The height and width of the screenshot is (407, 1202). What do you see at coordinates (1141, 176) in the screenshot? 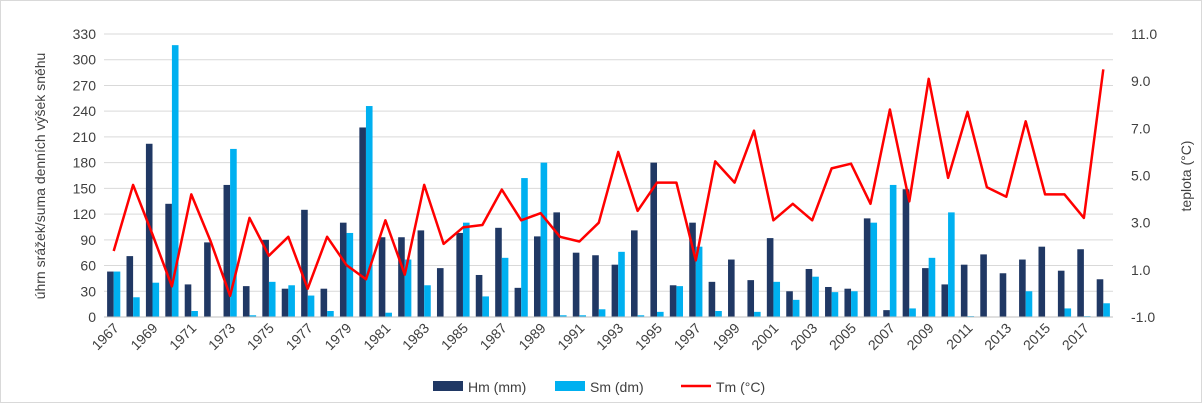
I see `y-tick-label-right: 5.0` at bounding box center [1141, 176].